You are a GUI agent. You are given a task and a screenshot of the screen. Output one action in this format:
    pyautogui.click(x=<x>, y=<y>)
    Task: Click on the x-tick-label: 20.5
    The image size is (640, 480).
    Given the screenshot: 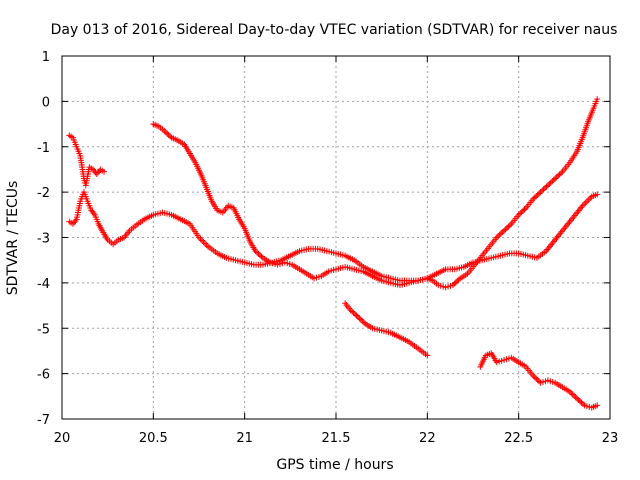 What is the action you would take?
    pyautogui.click(x=153, y=438)
    